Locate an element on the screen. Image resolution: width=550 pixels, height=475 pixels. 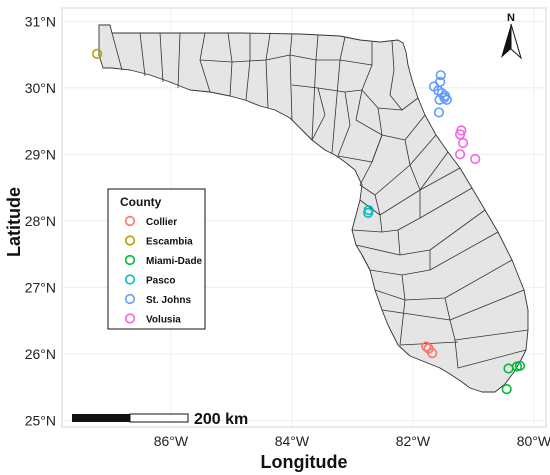
x-tick-label: 80°W is located at coordinates (533, 441).